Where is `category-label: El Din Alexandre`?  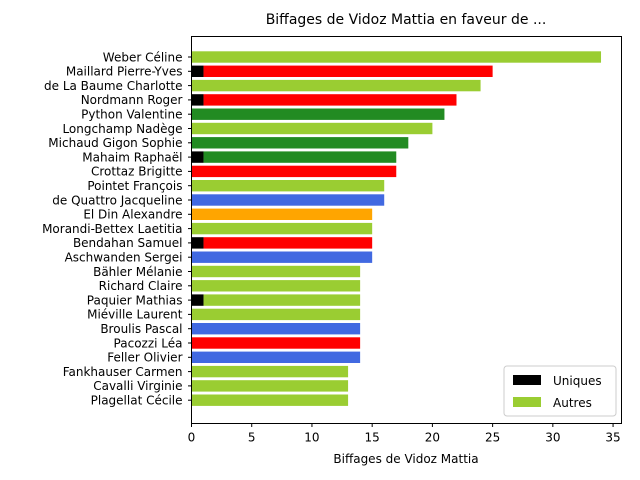 category-label: El Din Alexandre is located at coordinates (132, 215).